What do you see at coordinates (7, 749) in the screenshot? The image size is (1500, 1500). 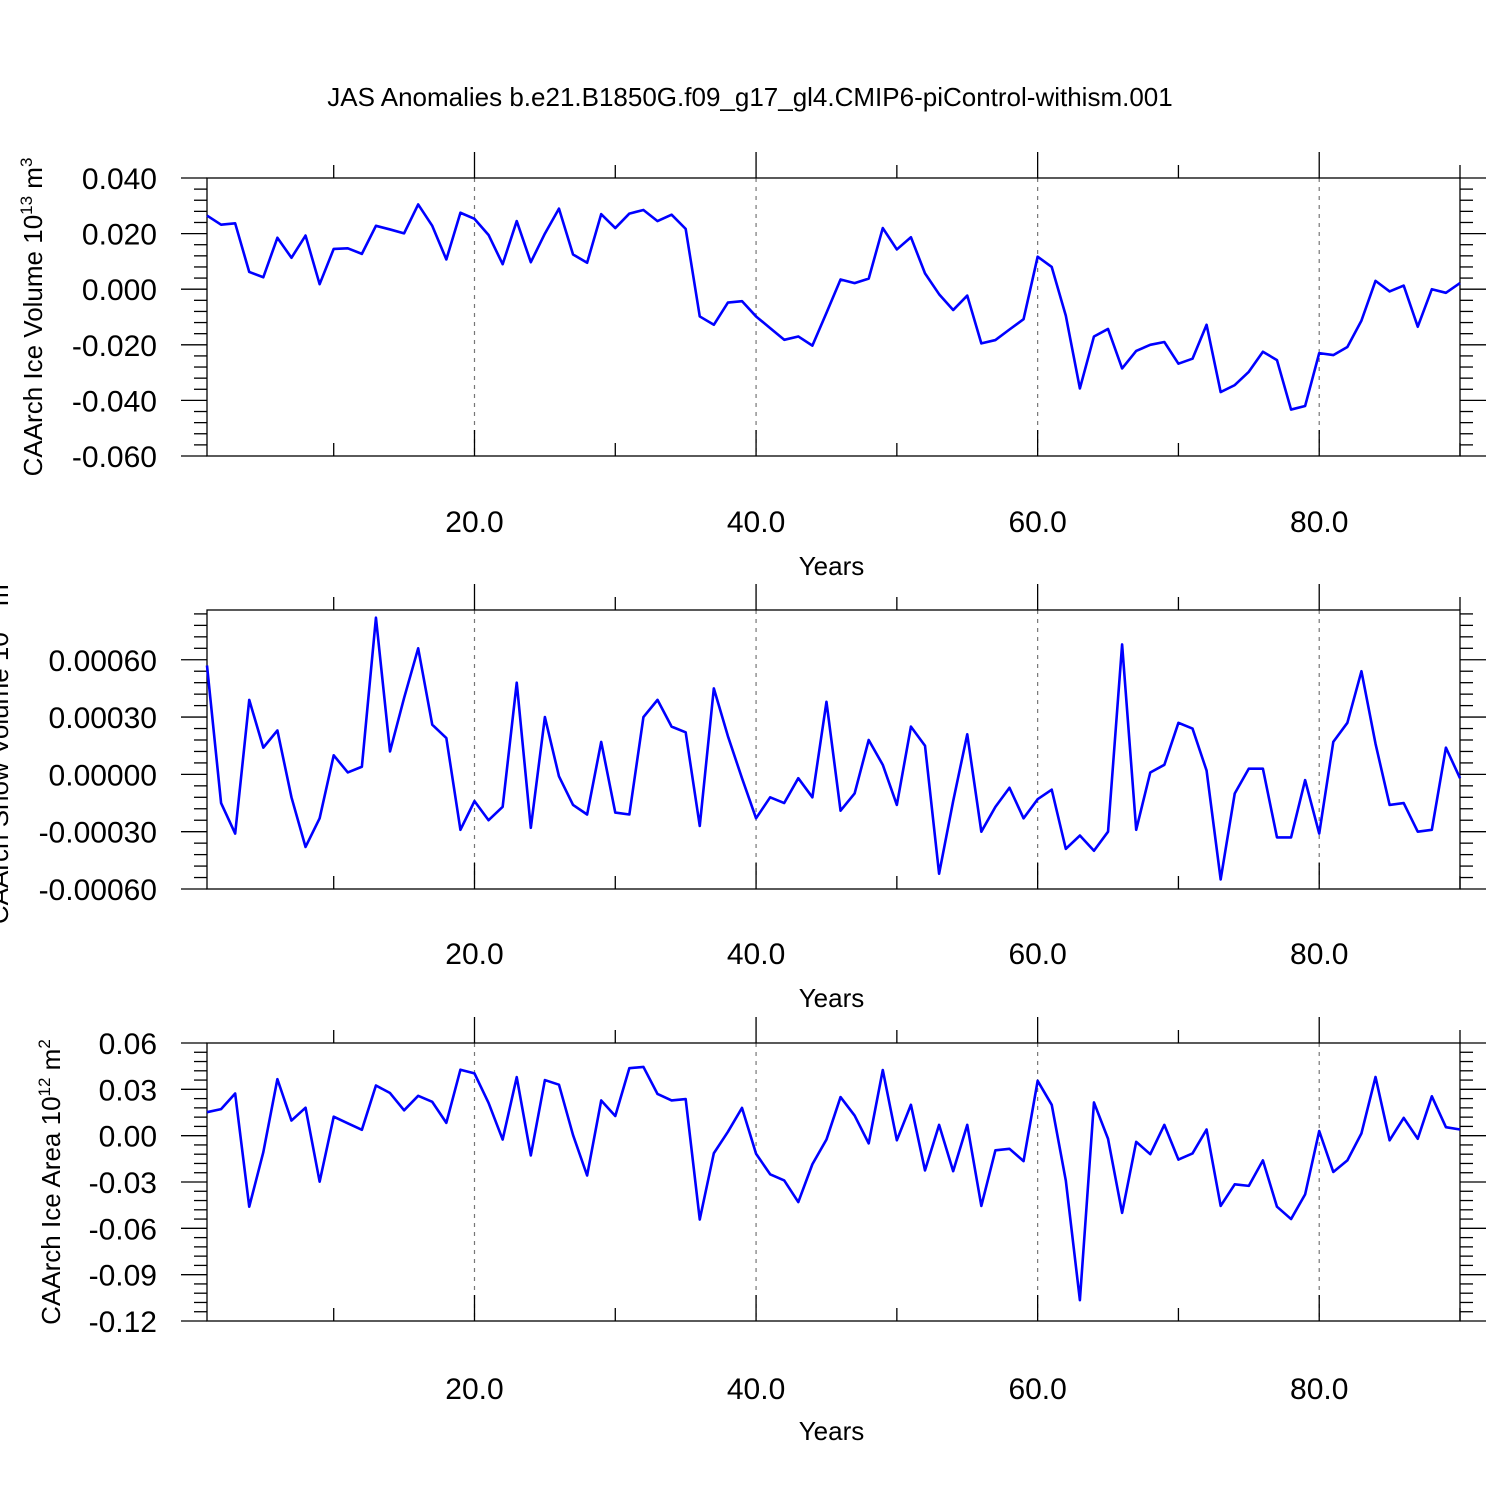 I see `y-axis-label: CAArch Snow Volume 1013 m3` at bounding box center [7, 749].